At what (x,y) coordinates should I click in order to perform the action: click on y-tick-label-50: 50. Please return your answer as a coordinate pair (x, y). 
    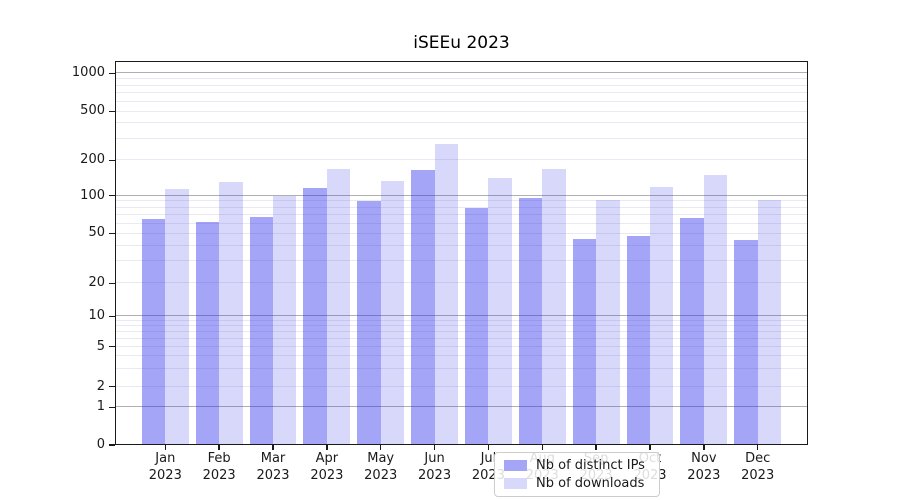
    Looking at the image, I should click on (96, 233).